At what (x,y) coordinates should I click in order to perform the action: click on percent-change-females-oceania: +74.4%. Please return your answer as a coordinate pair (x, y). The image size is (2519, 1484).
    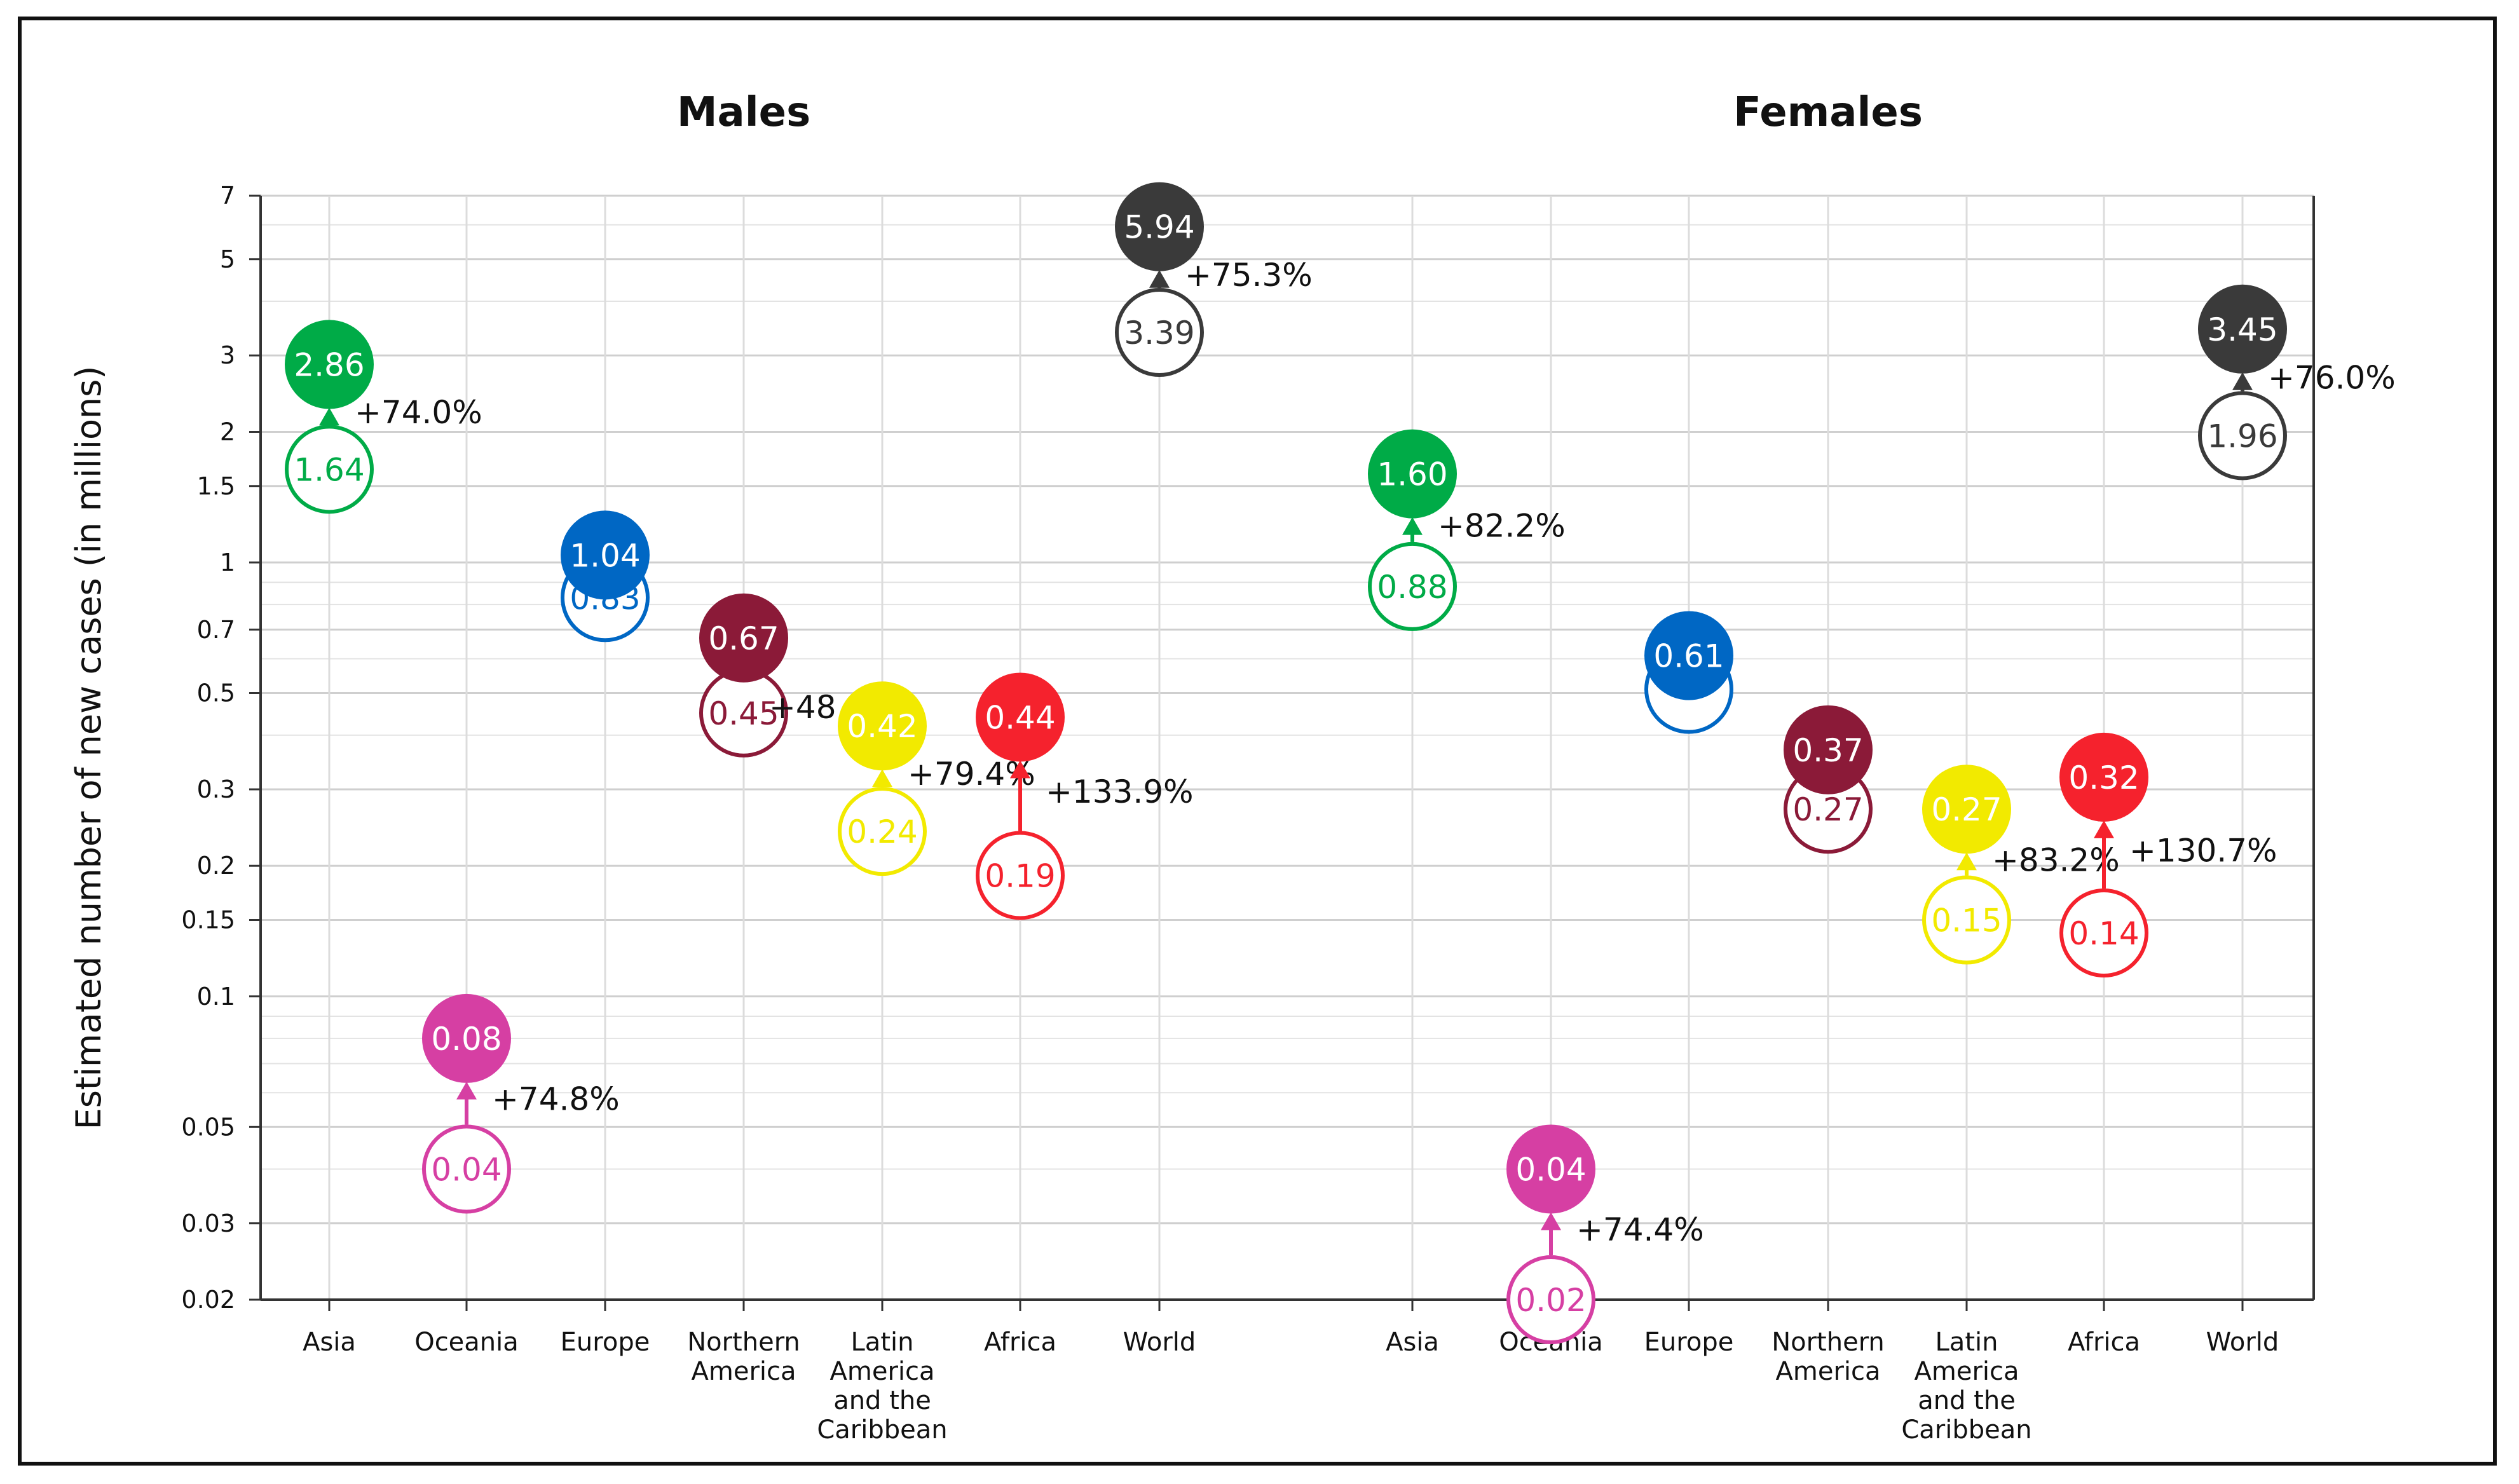
    Looking at the image, I should click on (1640, 1230).